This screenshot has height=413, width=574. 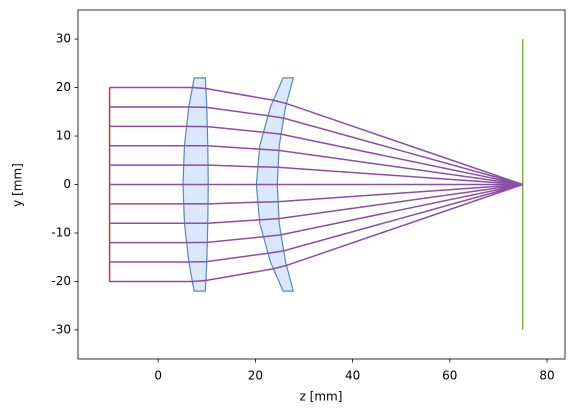 I want to click on y-tick-label: 0, so click(x=67, y=184).